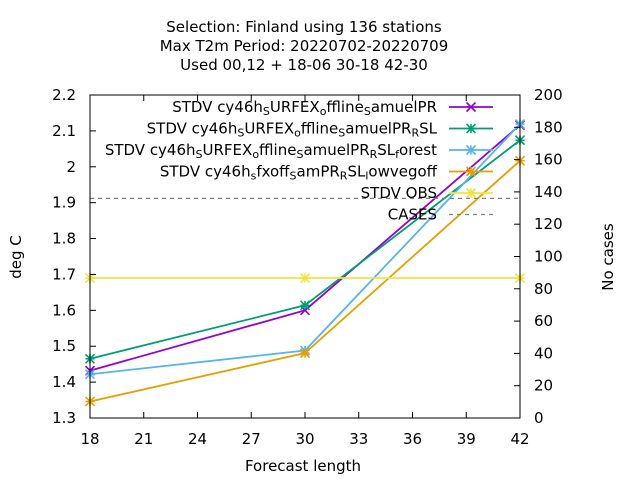 Image resolution: width=640 pixels, height=480 pixels. I want to click on legend-entry-1-label: STDV cy46hSURFEXofflineSamuelPR, so click(304, 108).